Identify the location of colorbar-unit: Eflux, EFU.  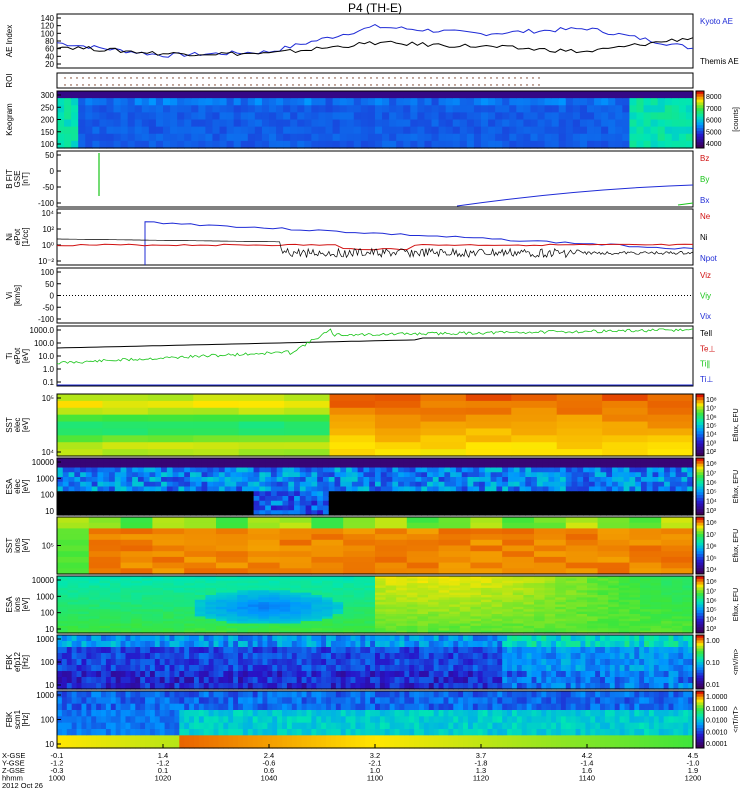
(736, 424).